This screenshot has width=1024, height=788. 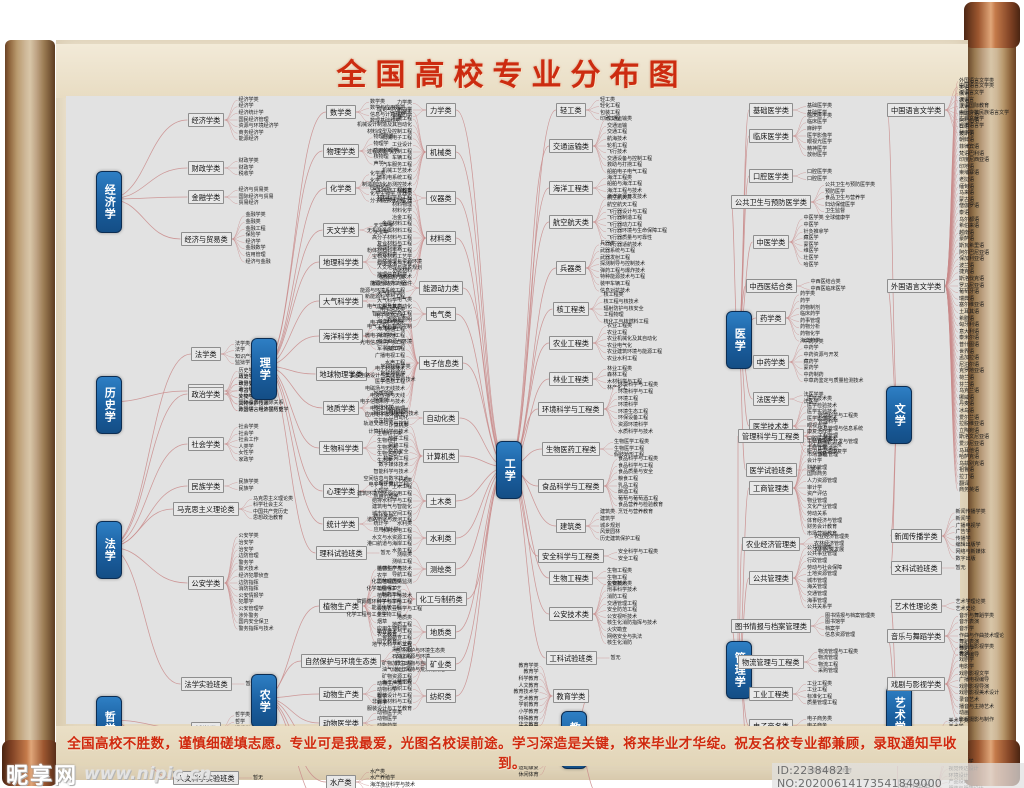 What do you see at coordinates (571, 343) in the screenshot?
I see `category-node: 农业工程类` at bounding box center [571, 343].